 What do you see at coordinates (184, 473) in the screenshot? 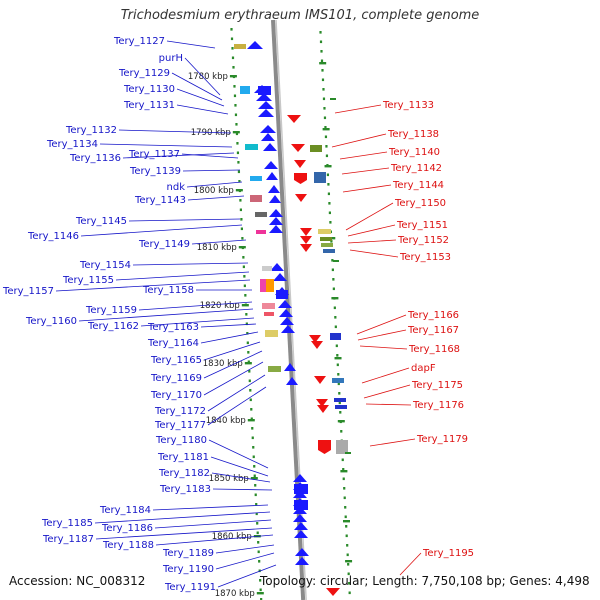
I see `gene-label-tery_1182: Tery_1182` at bounding box center [184, 473].